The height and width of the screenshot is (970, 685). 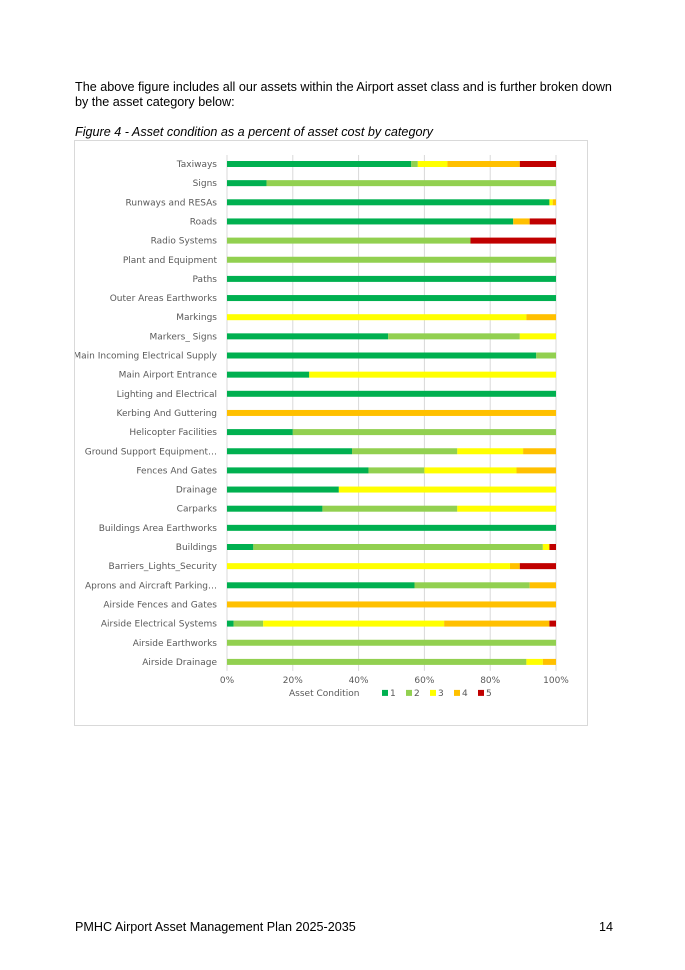 What do you see at coordinates (158, 529) in the screenshot?
I see `category-label: Buildings Area Earthworks` at bounding box center [158, 529].